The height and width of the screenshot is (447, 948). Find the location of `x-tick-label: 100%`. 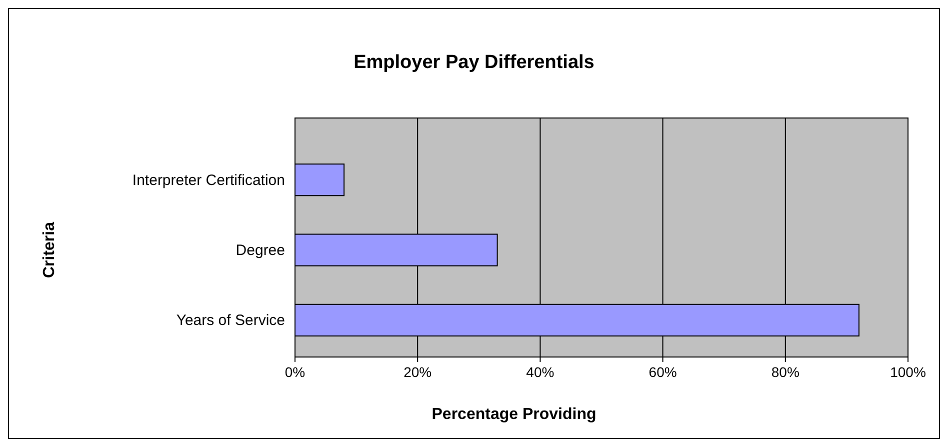

x-tick-label: 100% is located at coordinates (908, 372).